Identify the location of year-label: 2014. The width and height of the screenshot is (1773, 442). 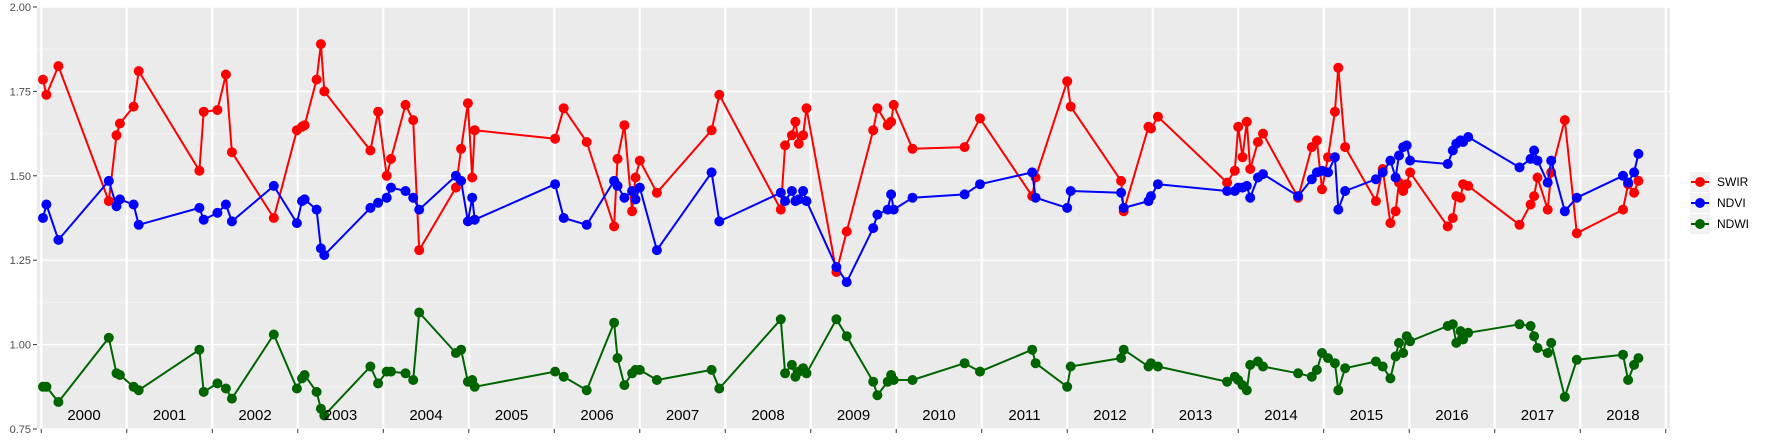
(1280, 415).